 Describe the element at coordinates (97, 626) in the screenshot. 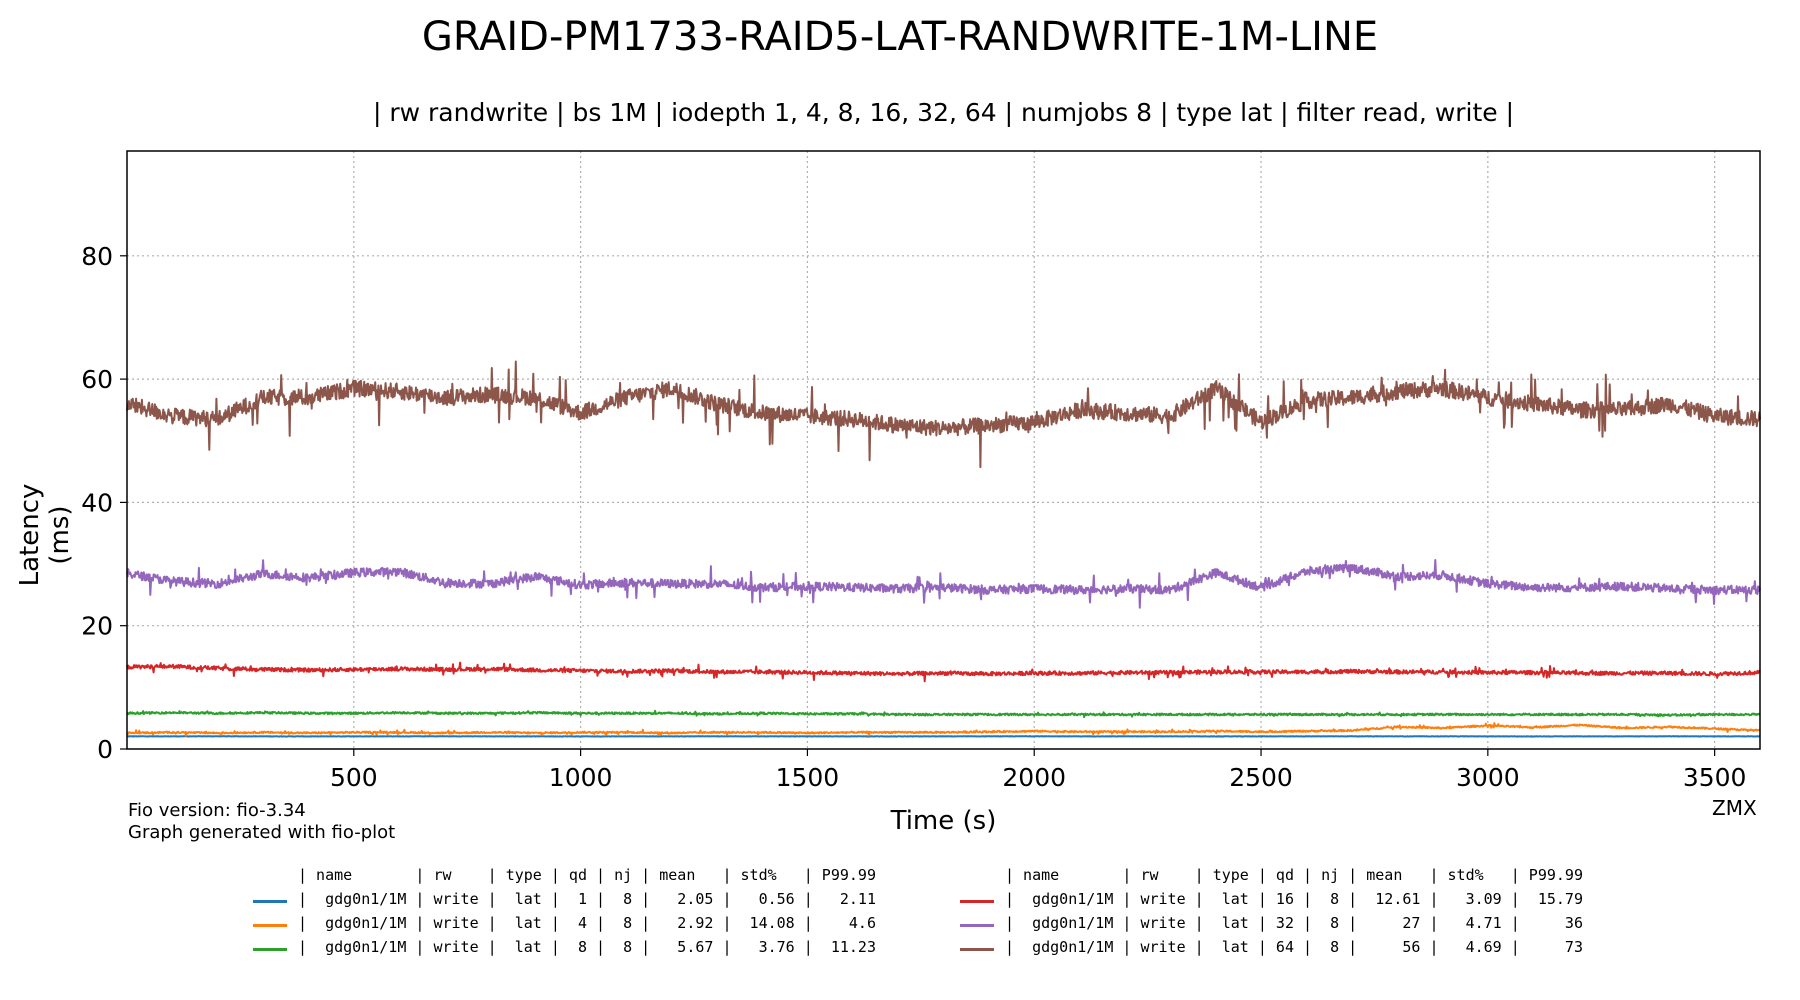

I see `y-tick-label: 20` at that location.